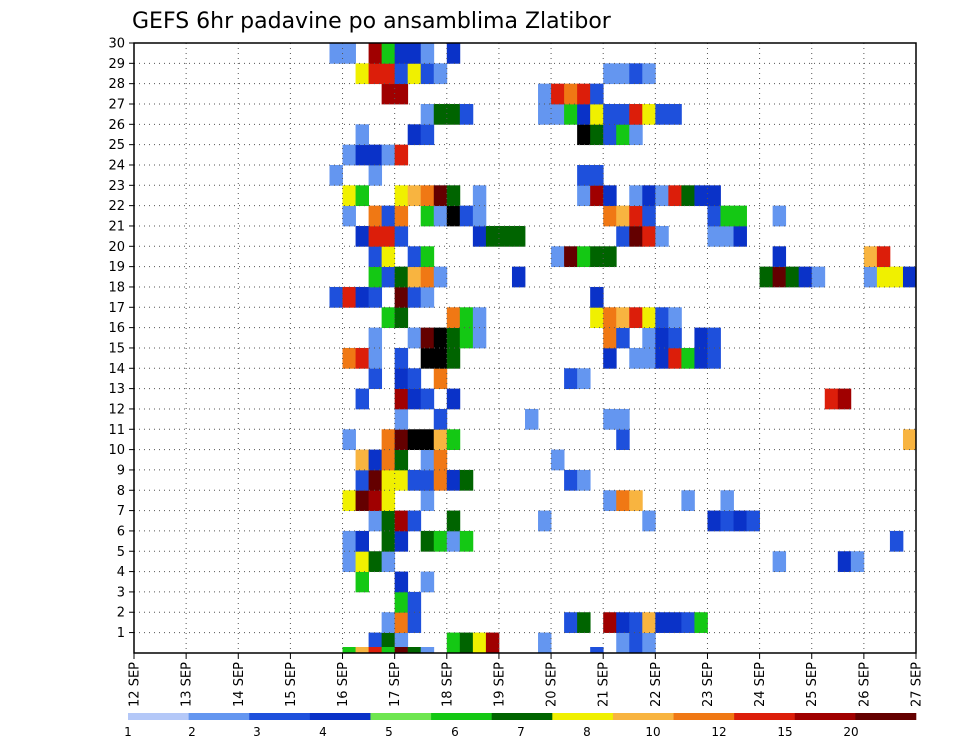  I want to click on x-tick-label: 26 SEP, so click(864, 684).